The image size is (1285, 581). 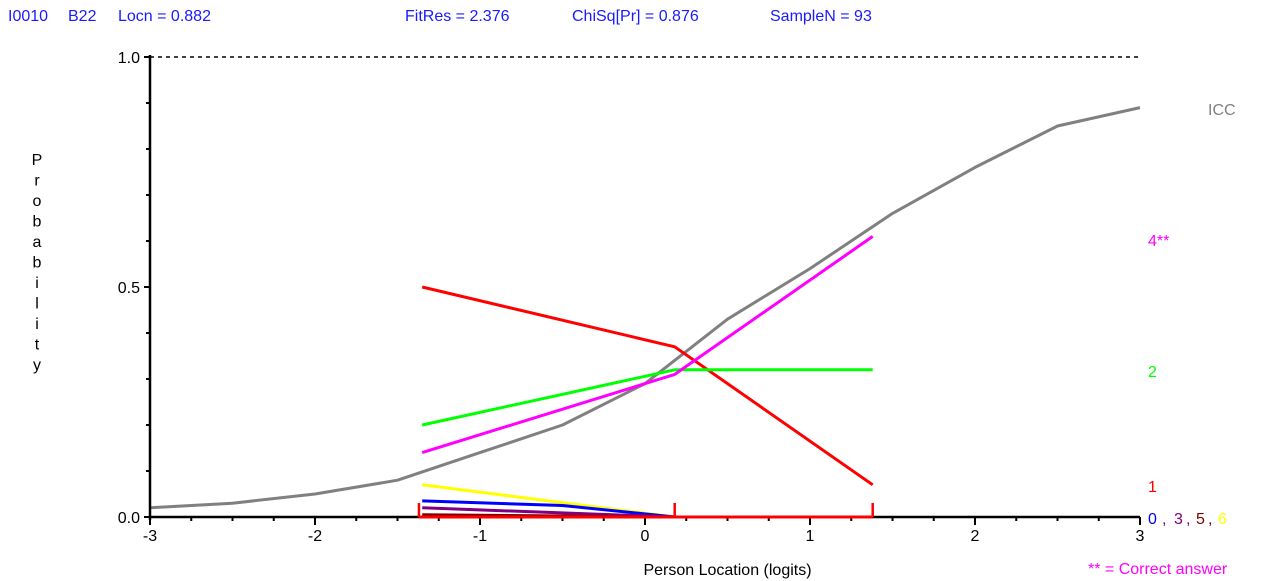 I want to click on option-1-label: 1, so click(x=1152, y=487).